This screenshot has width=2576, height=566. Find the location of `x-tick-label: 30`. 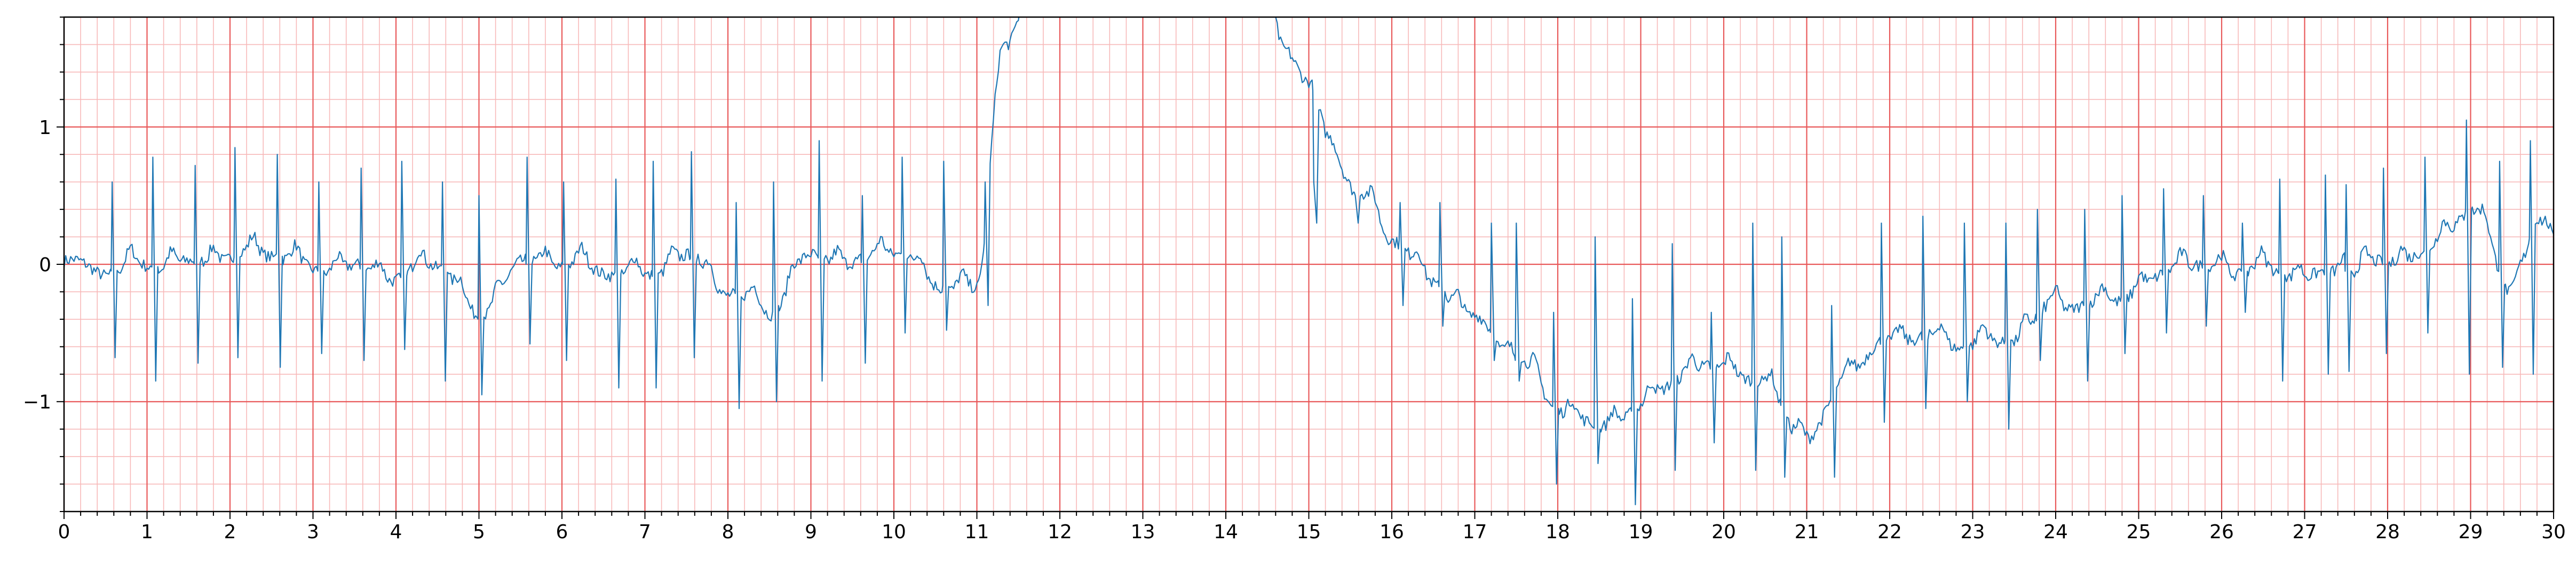

x-tick-label: 30 is located at coordinates (2553, 532).